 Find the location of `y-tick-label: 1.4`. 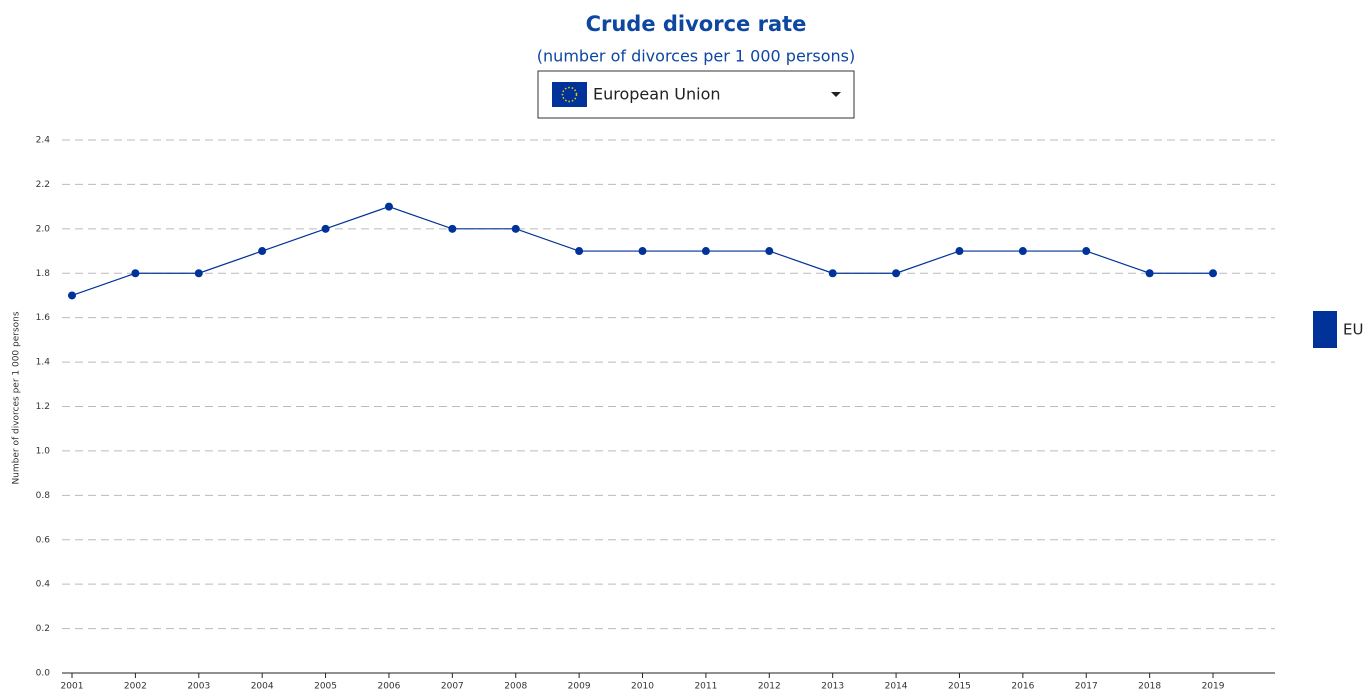

y-tick-label: 1.4 is located at coordinates (43, 363).